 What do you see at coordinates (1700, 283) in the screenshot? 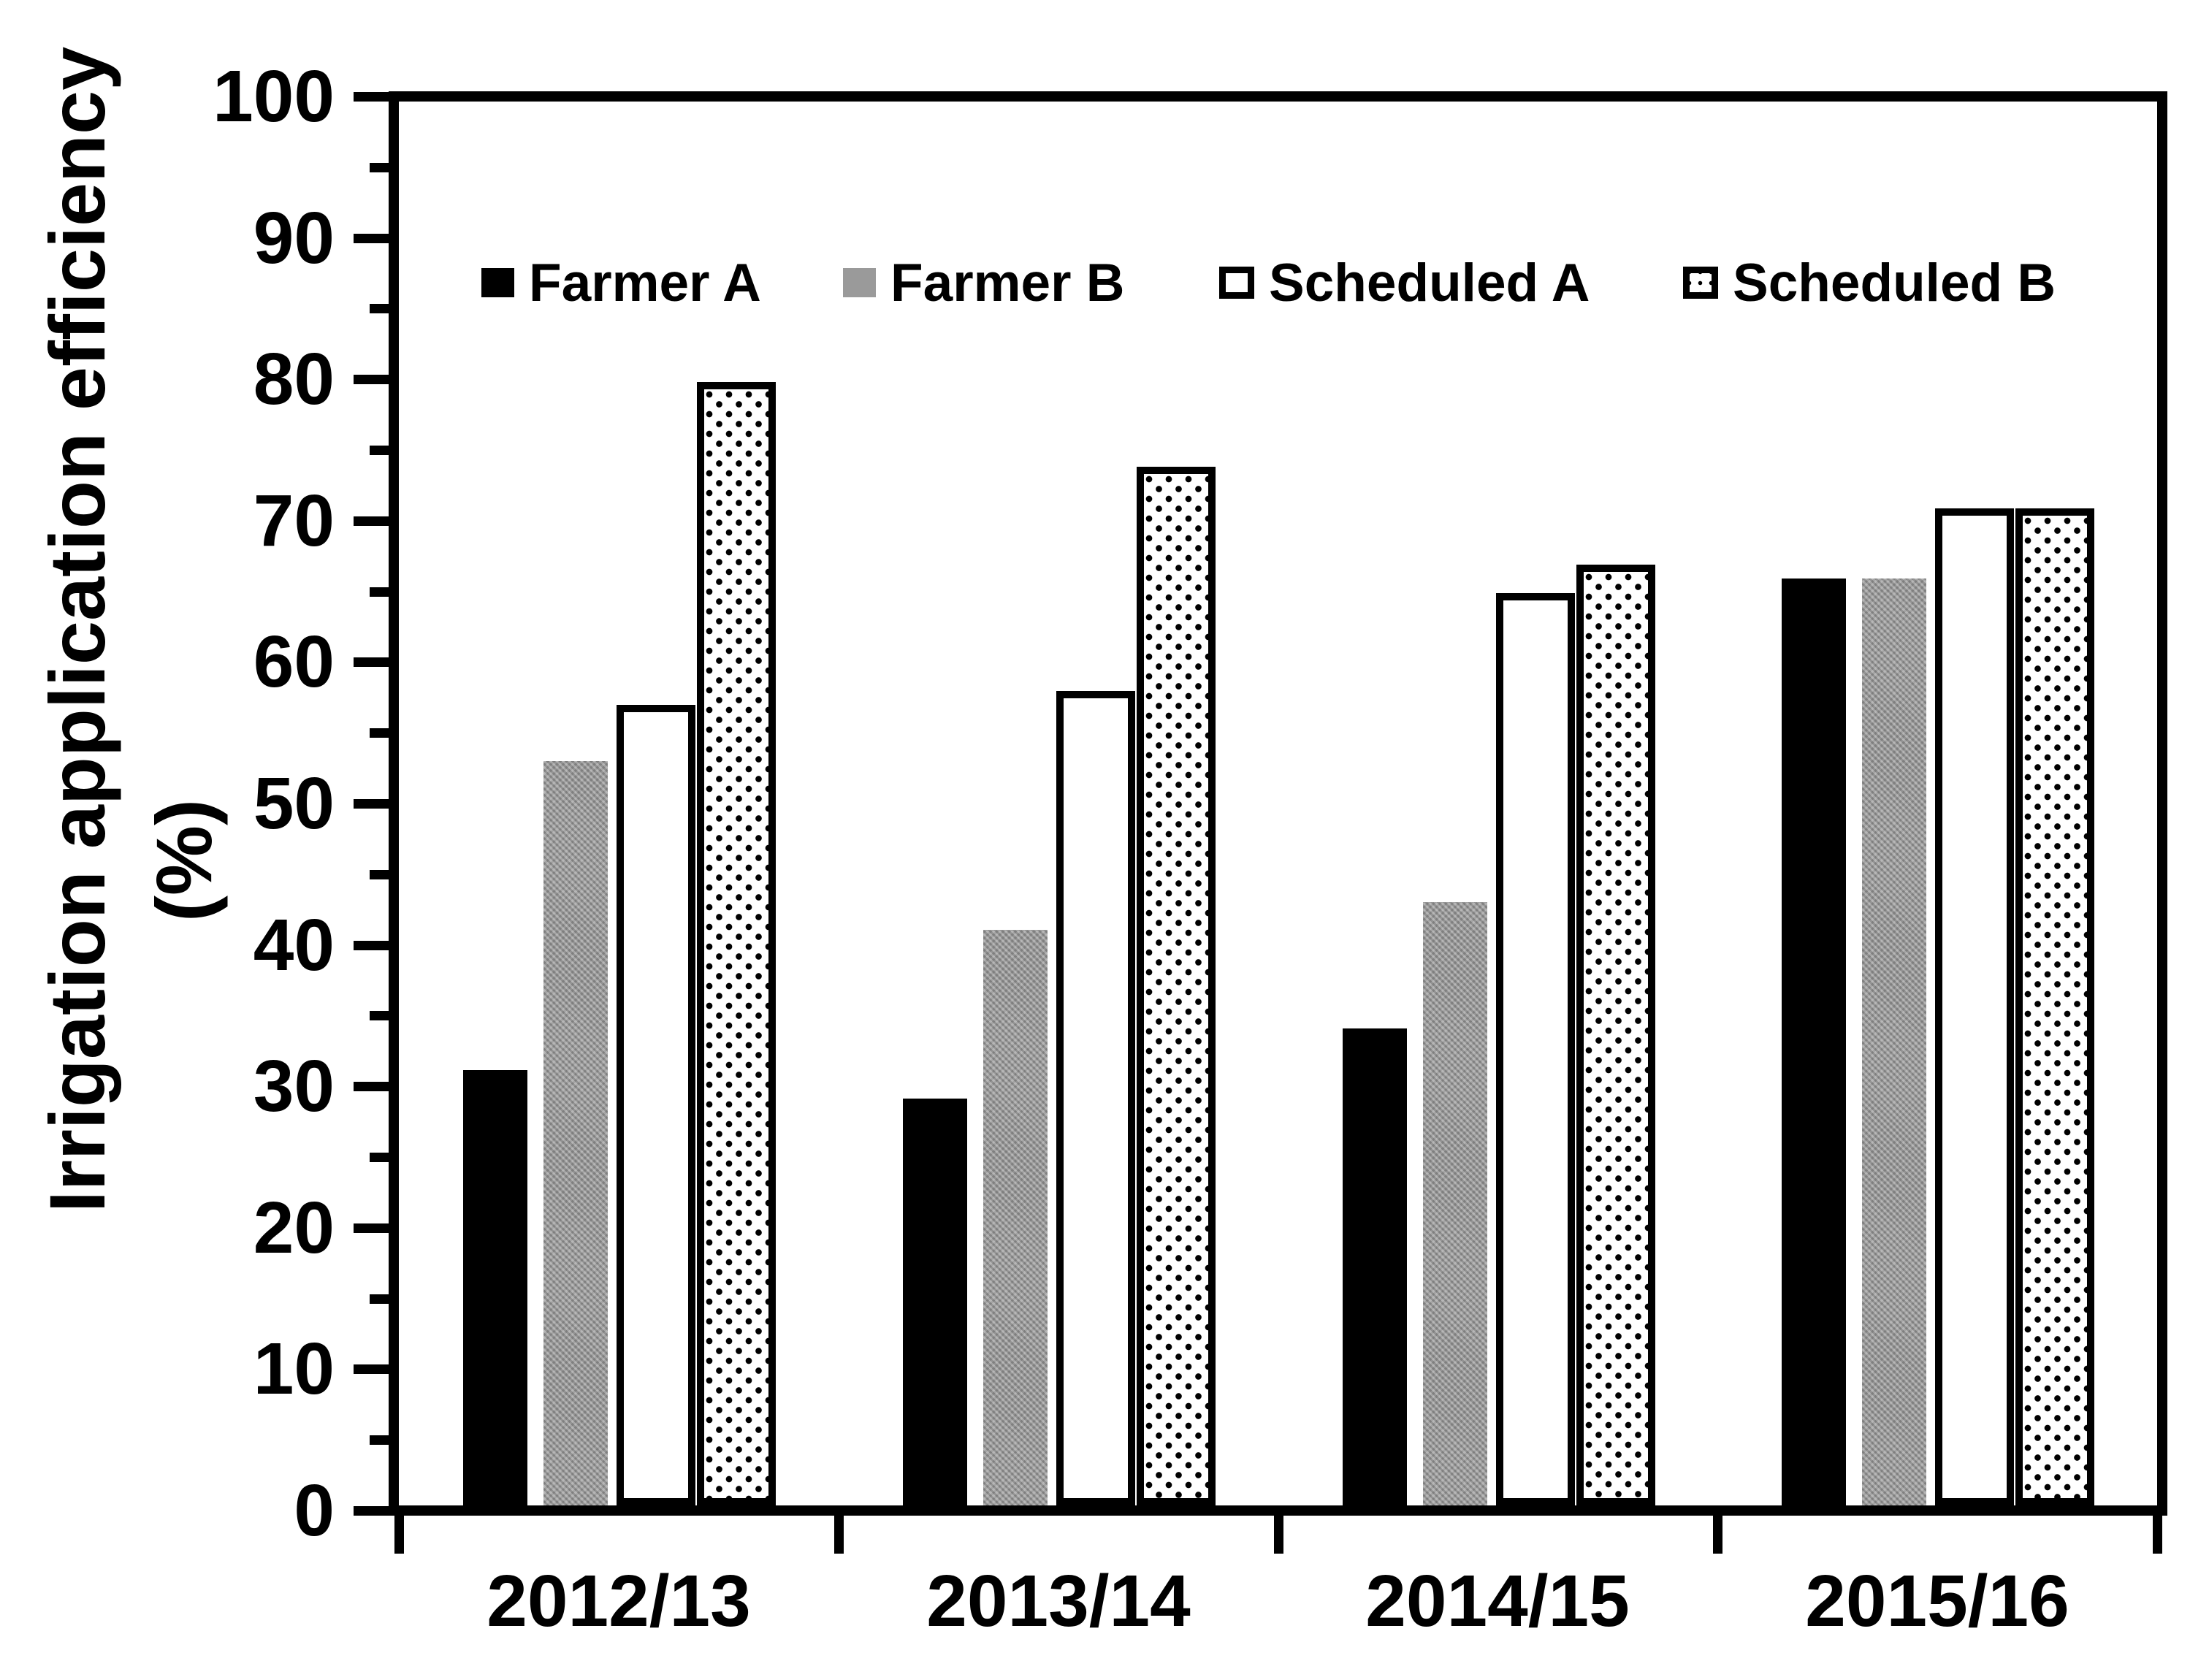
I see `legend-swatch-scheduled-b` at bounding box center [1700, 283].